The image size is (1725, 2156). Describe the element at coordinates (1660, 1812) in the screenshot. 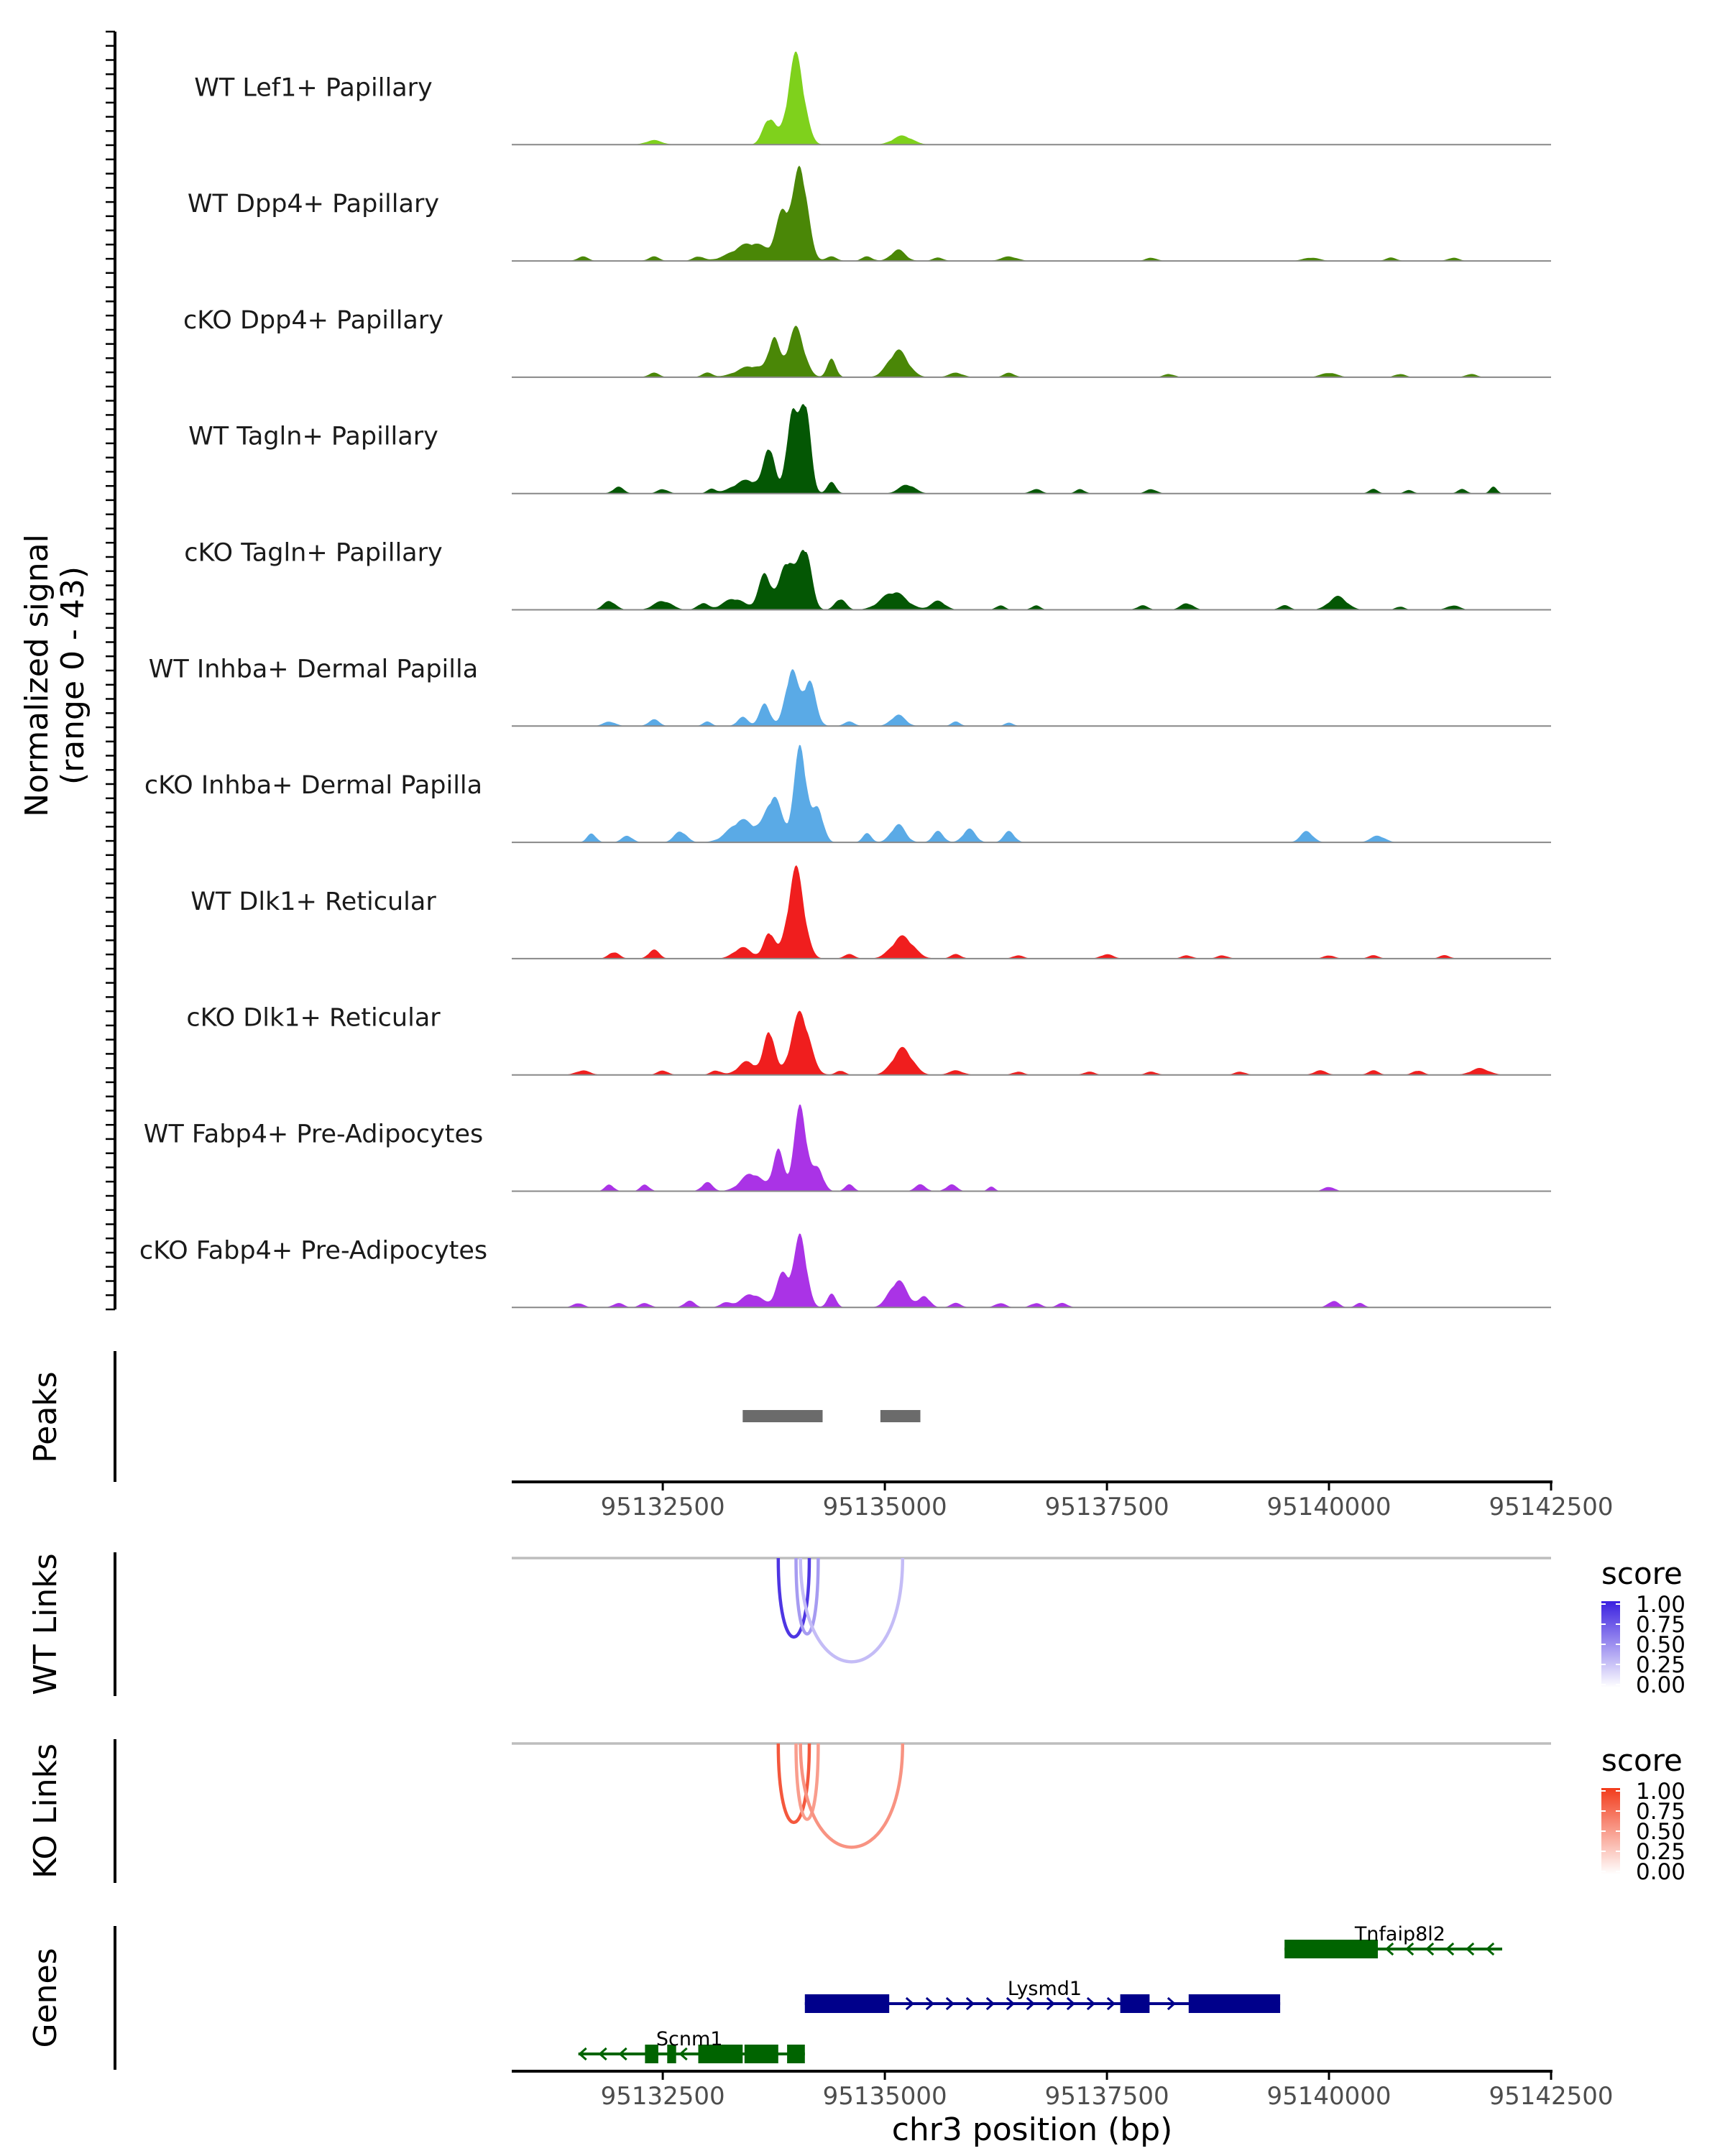

I see `legend-tick-label: 0.75` at that location.